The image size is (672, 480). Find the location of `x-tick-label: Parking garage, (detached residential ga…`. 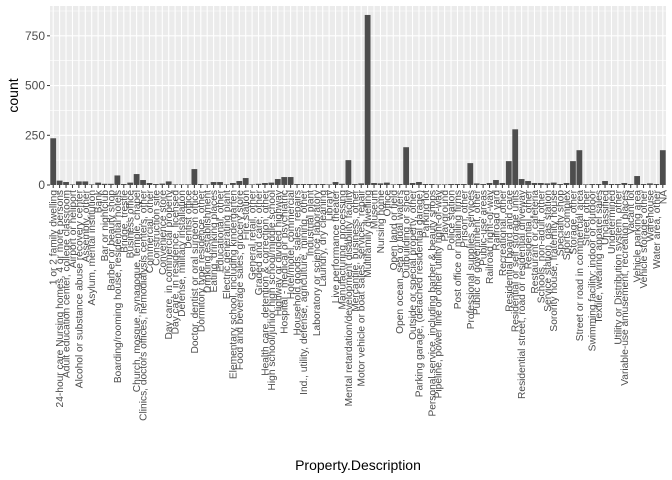

x-tick-label: Parking garage, (detached residential ga… is located at coordinates (419, 293).